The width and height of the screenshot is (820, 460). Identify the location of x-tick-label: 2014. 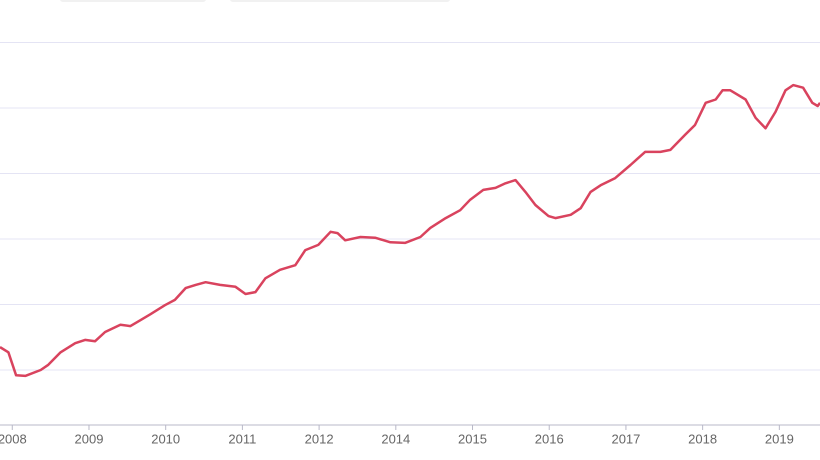
(395, 438).